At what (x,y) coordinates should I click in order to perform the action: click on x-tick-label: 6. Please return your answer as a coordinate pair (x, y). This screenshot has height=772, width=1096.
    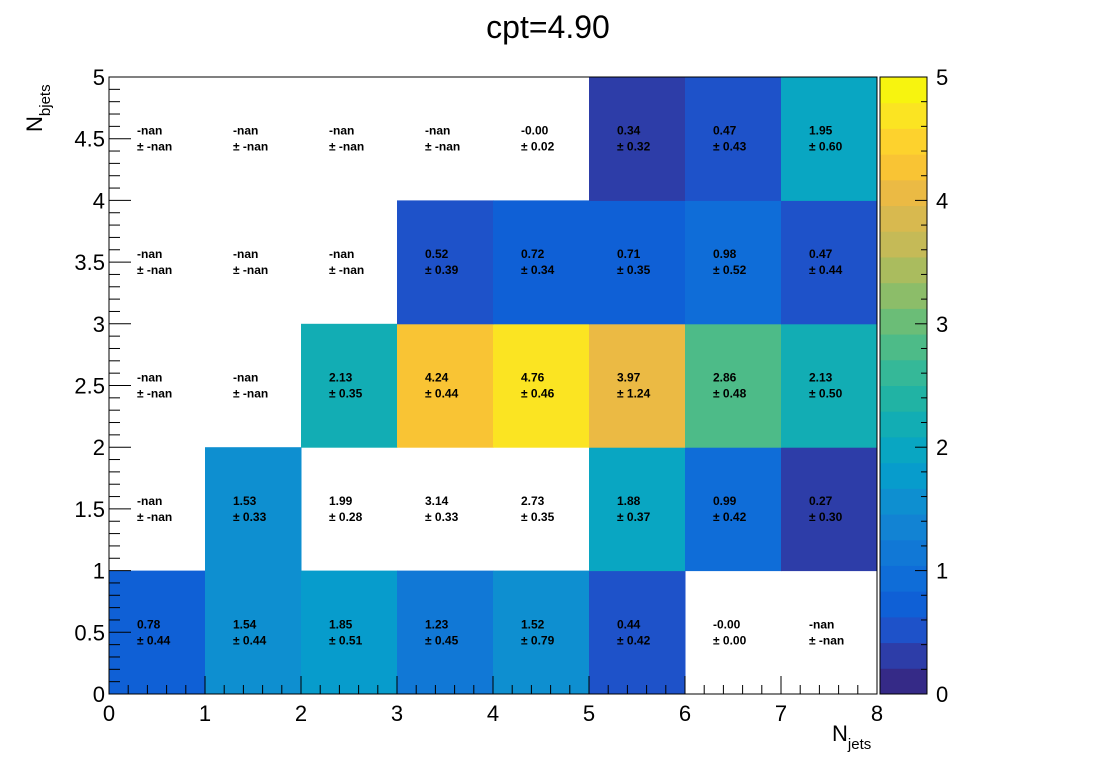
    Looking at the image, I should click on (685, 713).